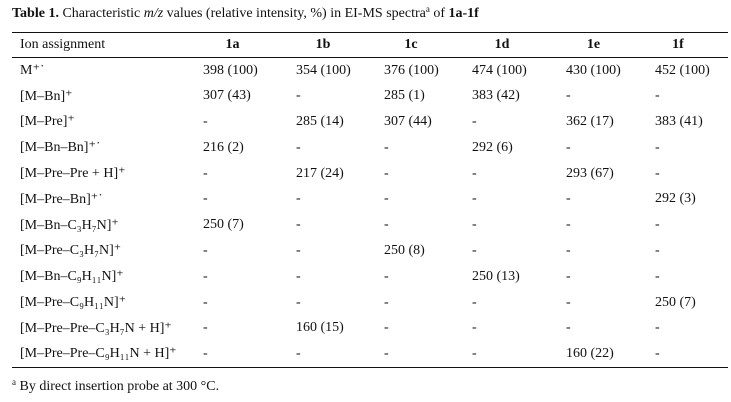 Image resolution: width=731 pixels, height=402 pixels. What do you see at coordinates (439, 13) in the screenshot?
I see `caption-text: of` at bounding box center [439, 13].